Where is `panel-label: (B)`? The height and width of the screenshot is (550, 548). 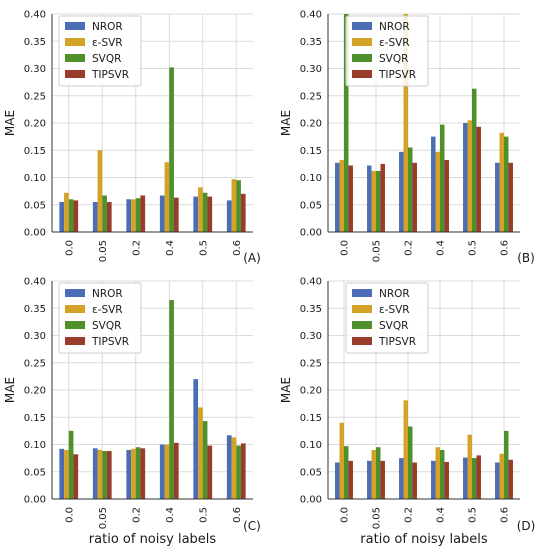 panel-label: (B) is located at coordinates (526, 258).